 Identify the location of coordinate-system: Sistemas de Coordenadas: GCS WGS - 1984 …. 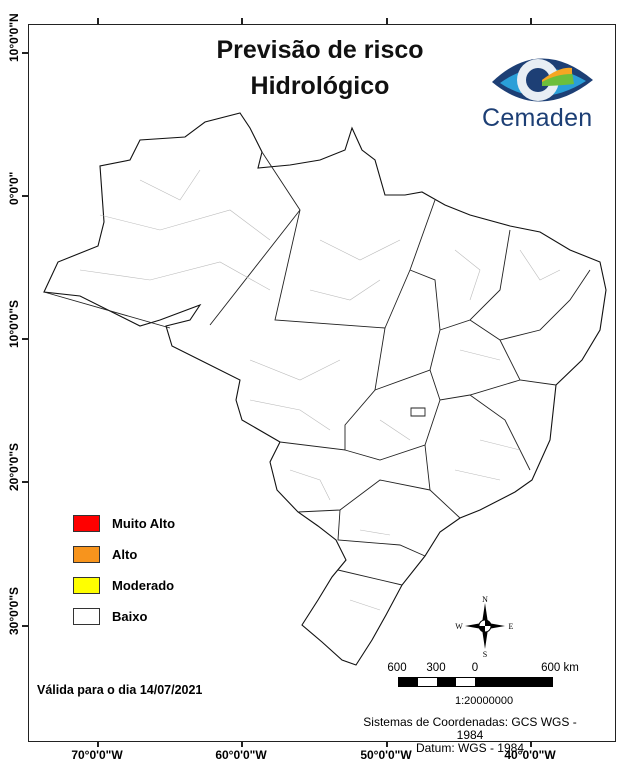
(470, 735).